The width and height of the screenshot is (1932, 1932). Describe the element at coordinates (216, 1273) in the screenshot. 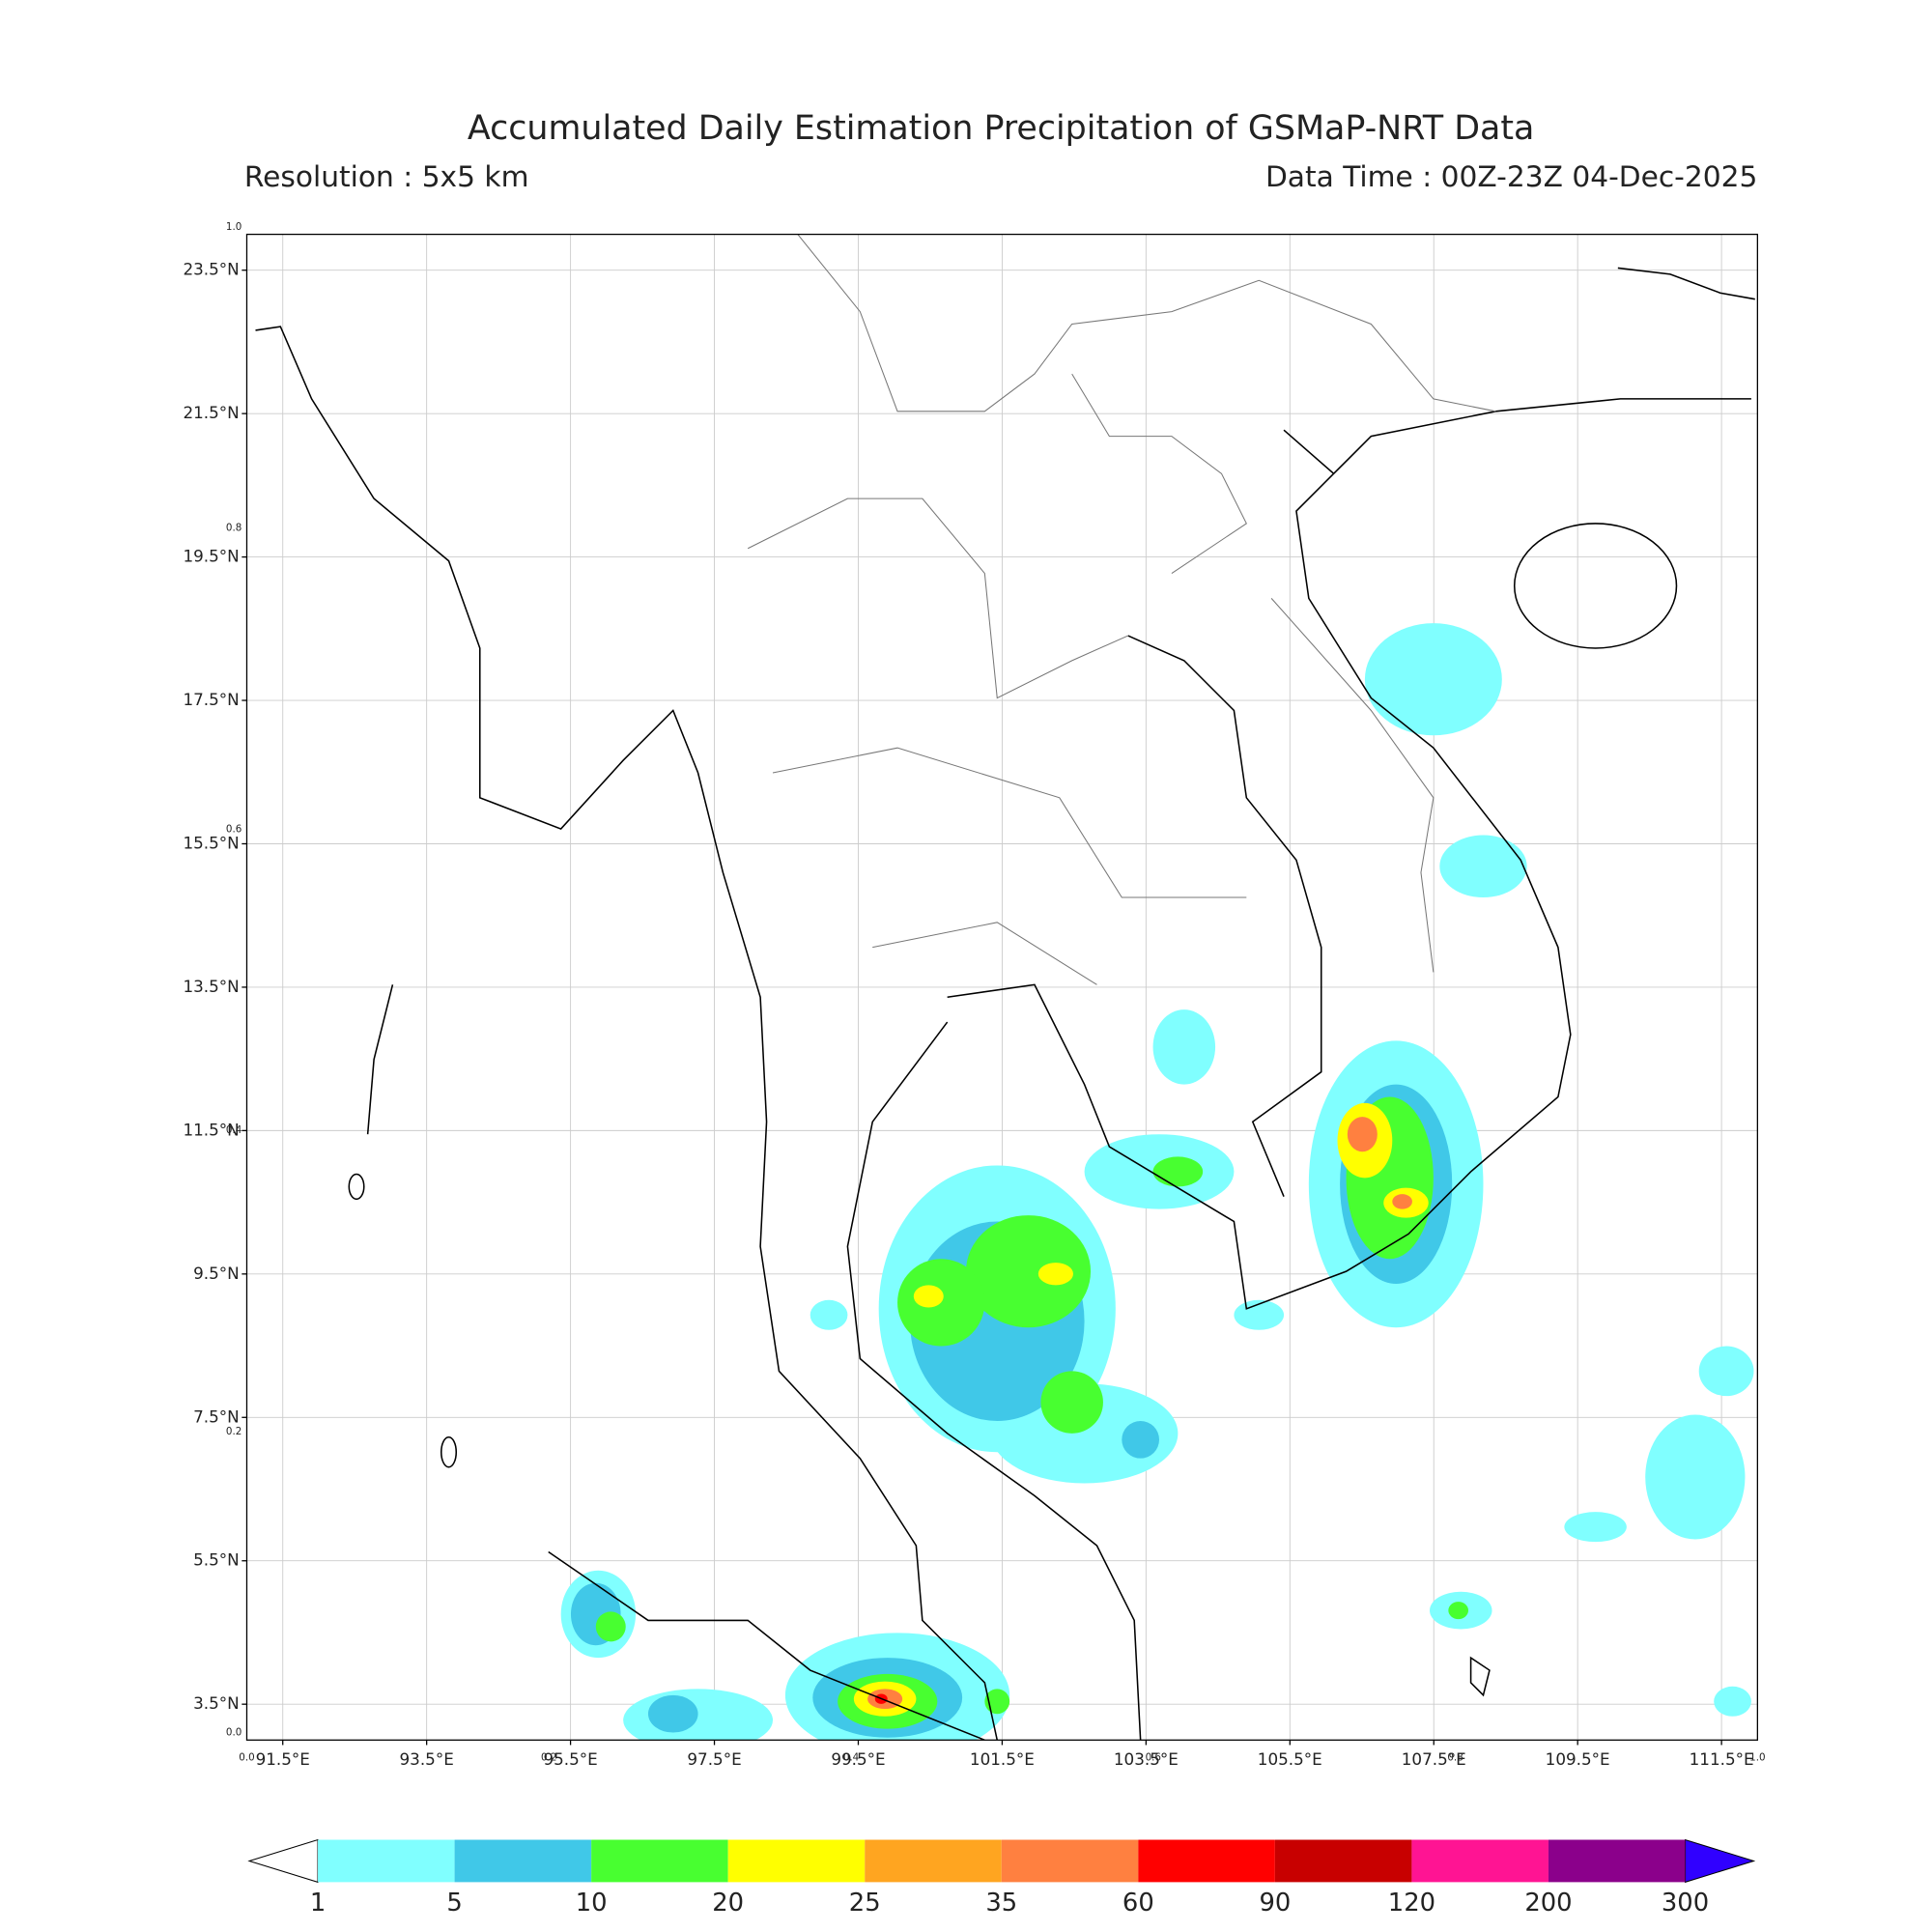

I see `lat-tick-label: 9.5°N` at that location.